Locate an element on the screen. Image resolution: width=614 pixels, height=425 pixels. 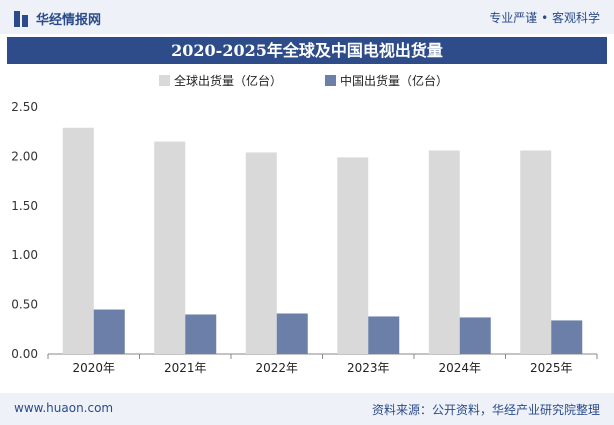
y-tick-label: 2.50 is located at coordinates (24, 107).